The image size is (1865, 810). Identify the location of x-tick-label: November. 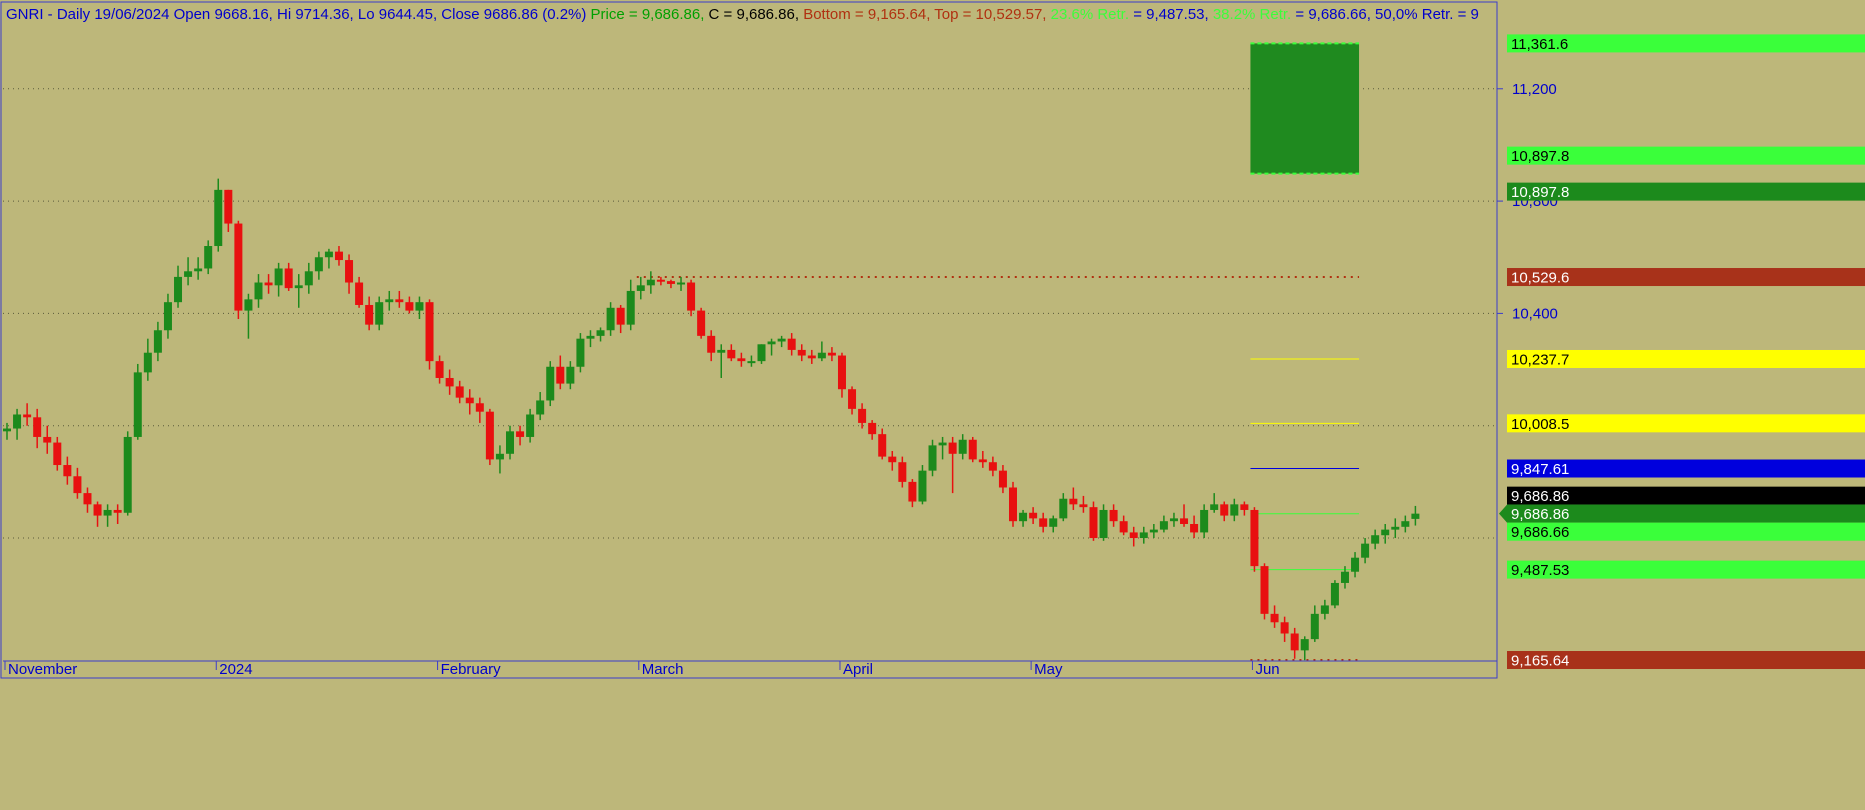
(42, 669).